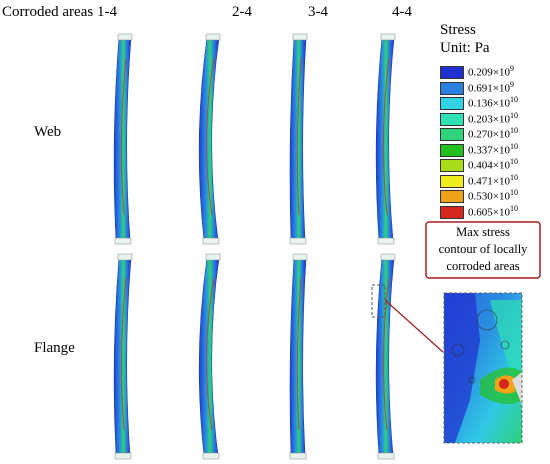 This screenshot has width=550, height=464. I want to click on callout-line: contour of locally, so click(483, 249).